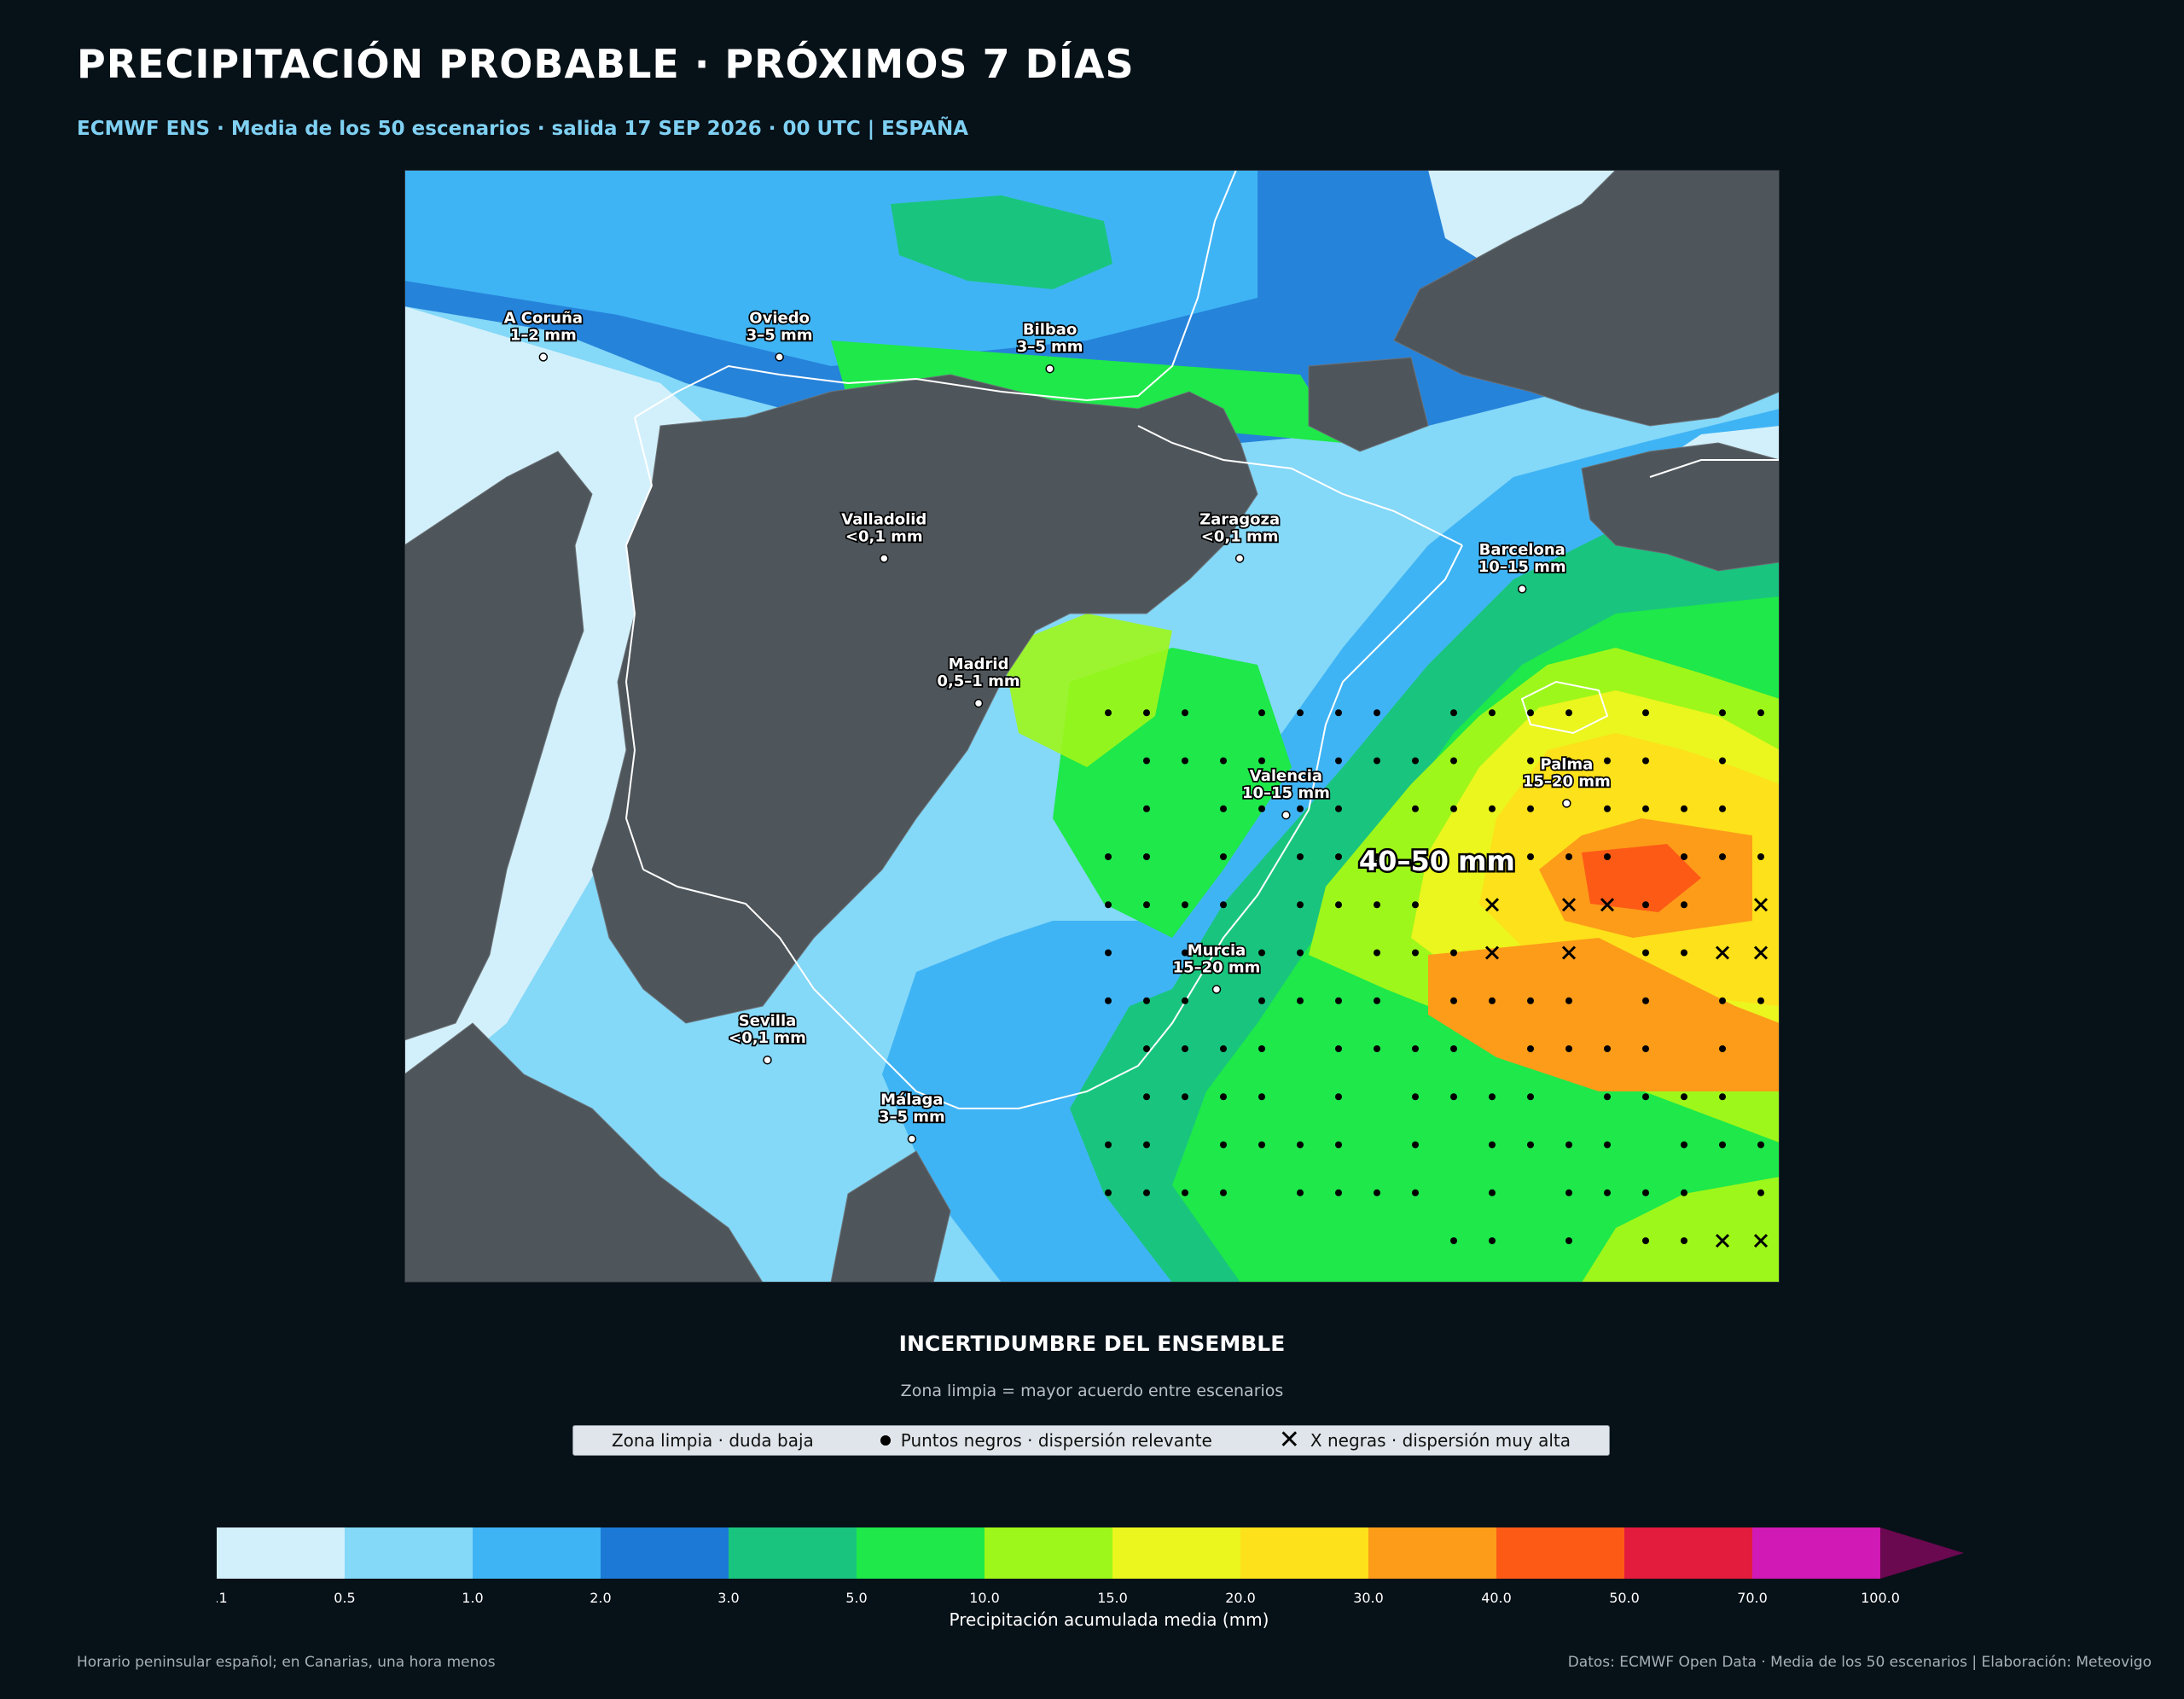 This screenshot has width=2184, height=1699. I want to click on city-name-label: Sevilla, so click(768, 1021).